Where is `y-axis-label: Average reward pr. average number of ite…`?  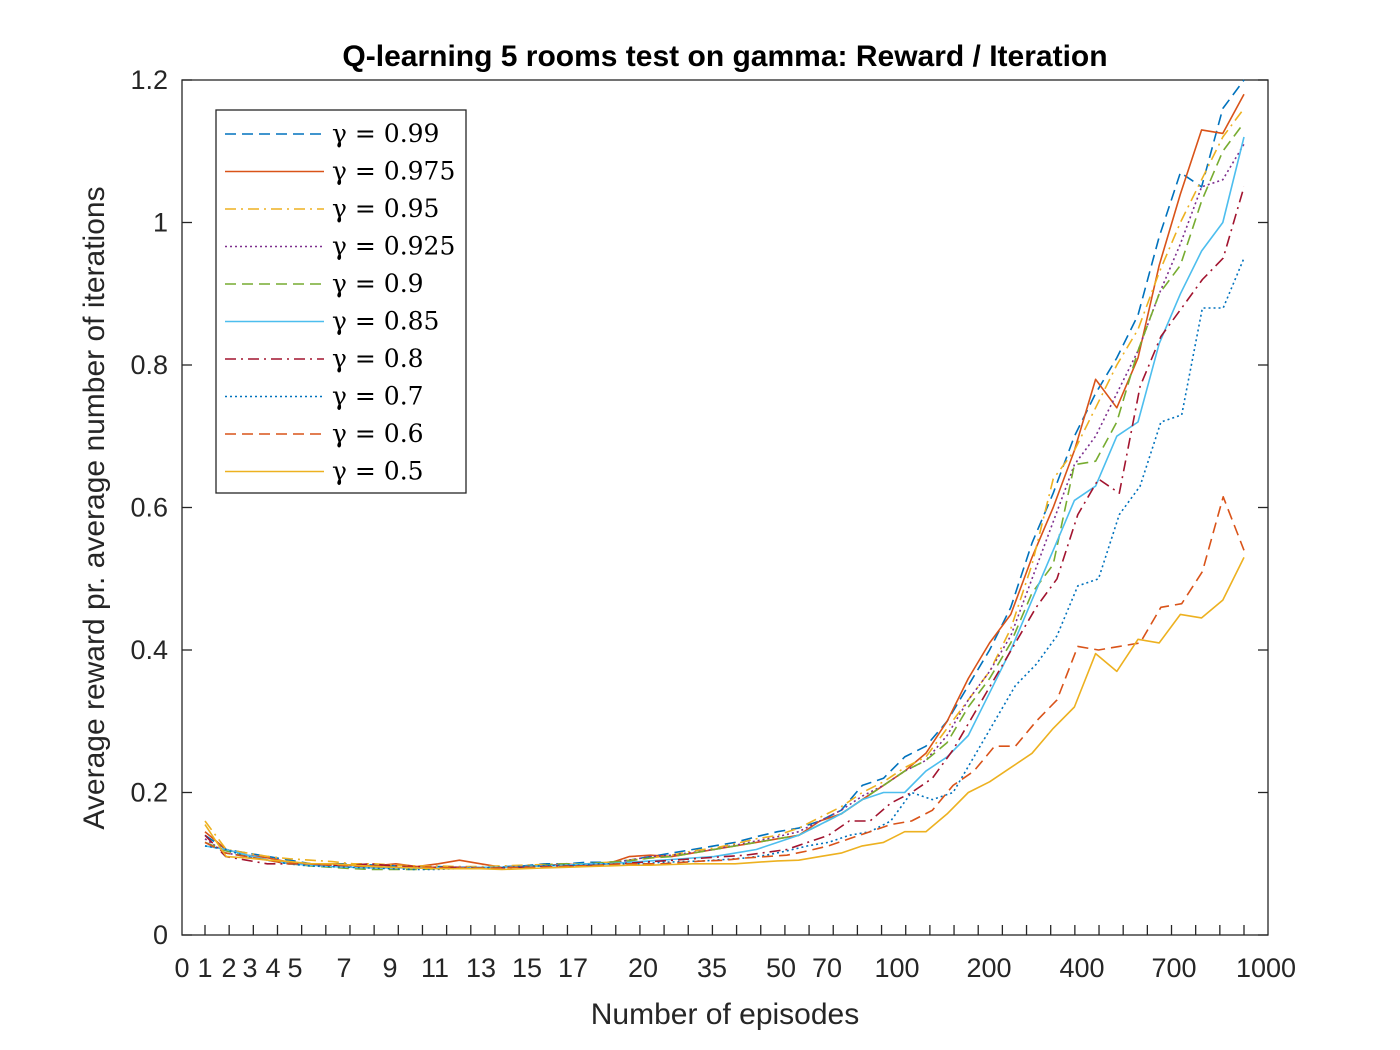 y-axis-label: Average reward pr. average number of ite… is located at coordinates (94, 507).